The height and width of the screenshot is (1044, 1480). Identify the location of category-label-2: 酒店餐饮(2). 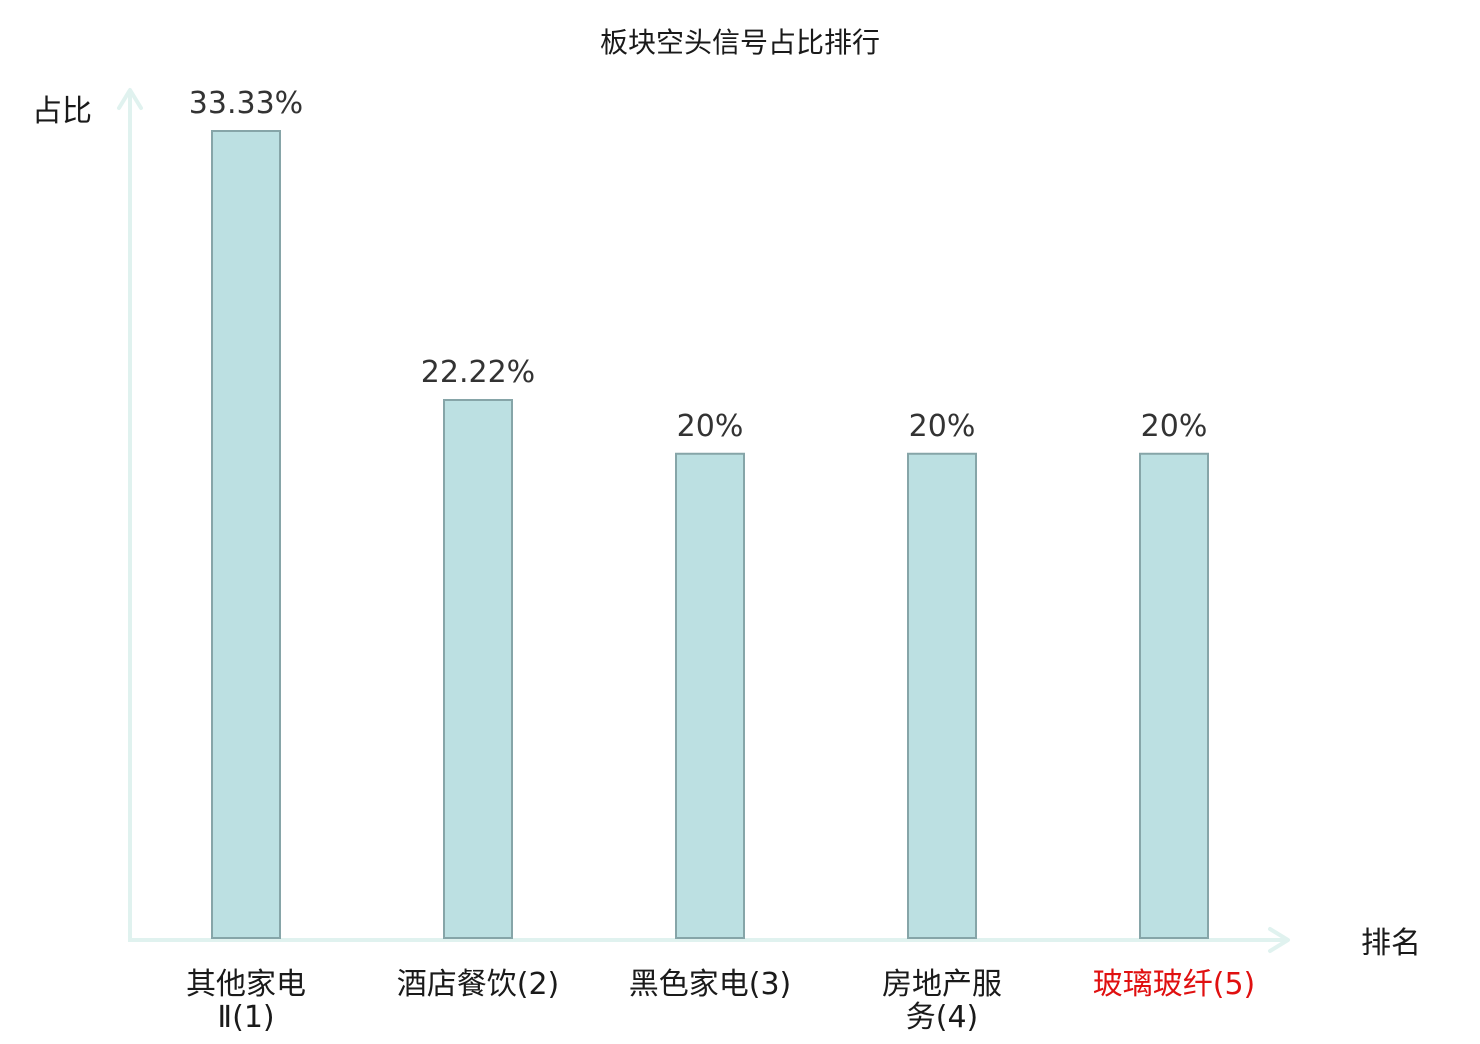
(478, 984).